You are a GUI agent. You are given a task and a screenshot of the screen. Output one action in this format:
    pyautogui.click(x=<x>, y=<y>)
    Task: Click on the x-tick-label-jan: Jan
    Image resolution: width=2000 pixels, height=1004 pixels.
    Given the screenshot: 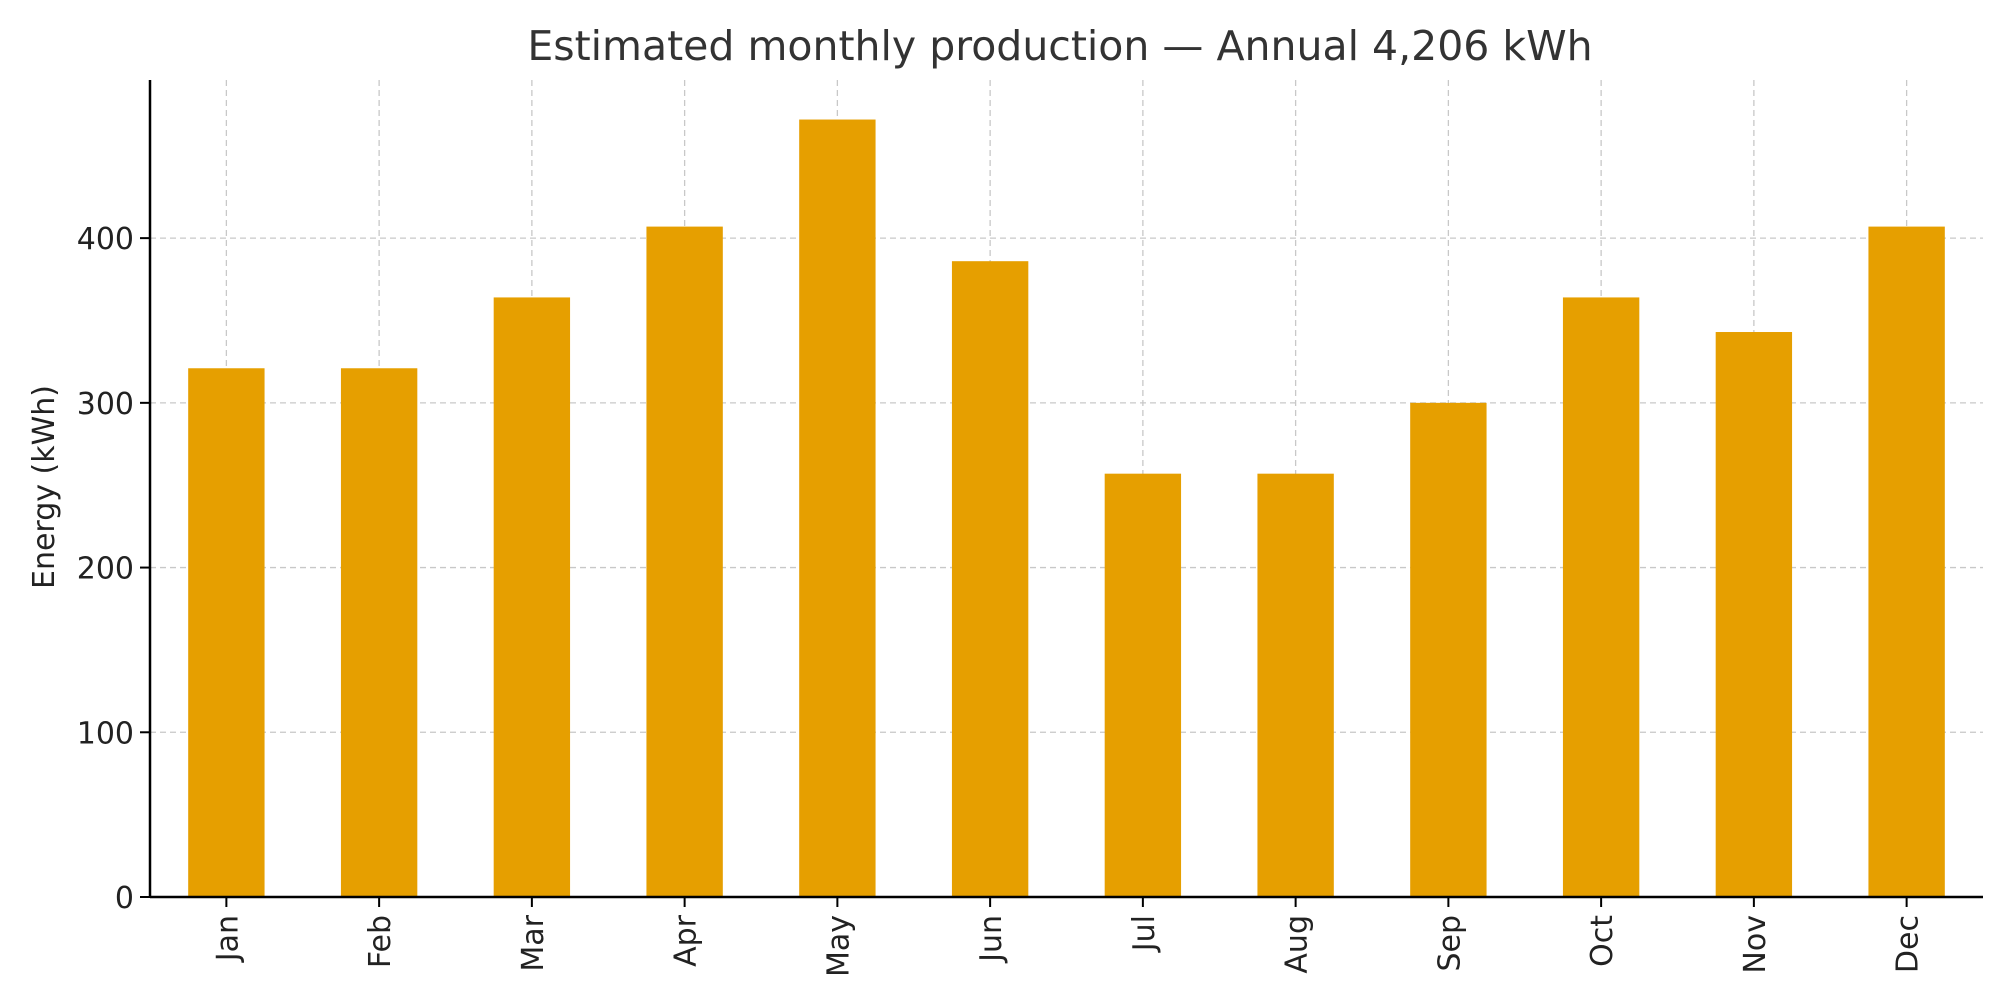 What is the action you would take?
    pyautogui.click(x=227, y=939)
    